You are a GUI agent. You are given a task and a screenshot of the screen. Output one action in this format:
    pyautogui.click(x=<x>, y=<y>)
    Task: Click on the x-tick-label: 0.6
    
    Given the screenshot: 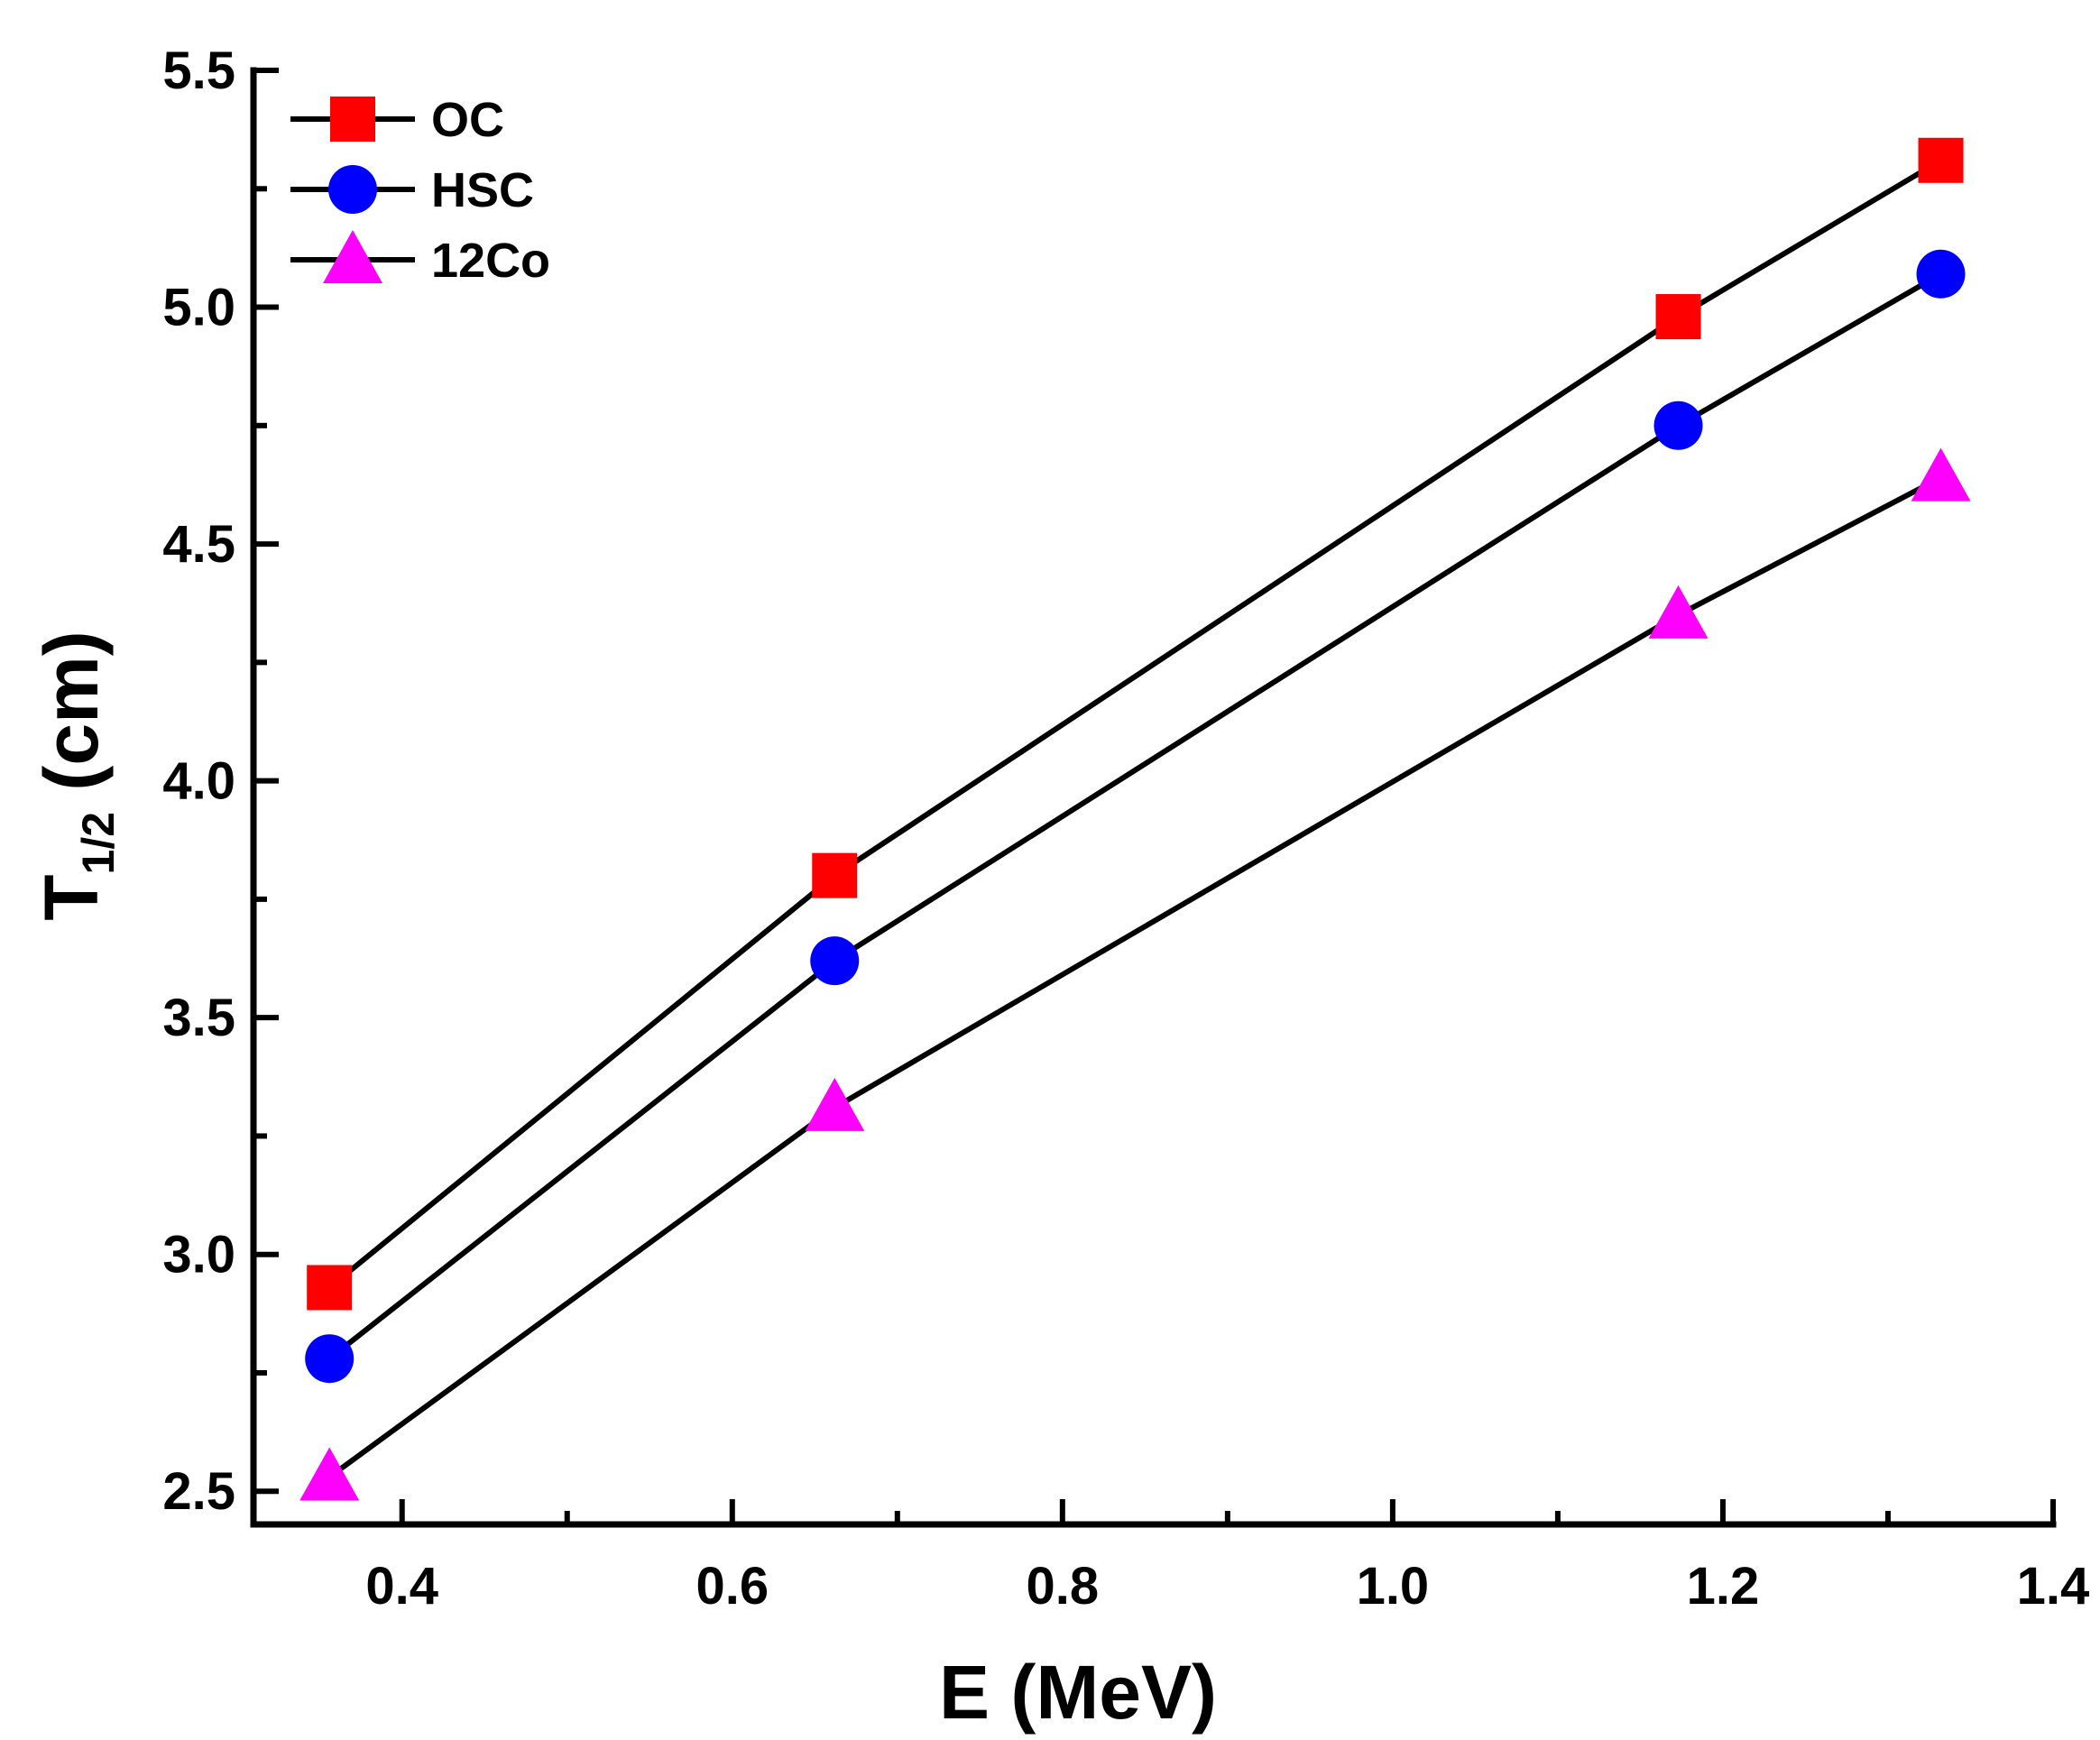 What is the action you would take?
    pyautogui.click(x=732, y=1586)
    